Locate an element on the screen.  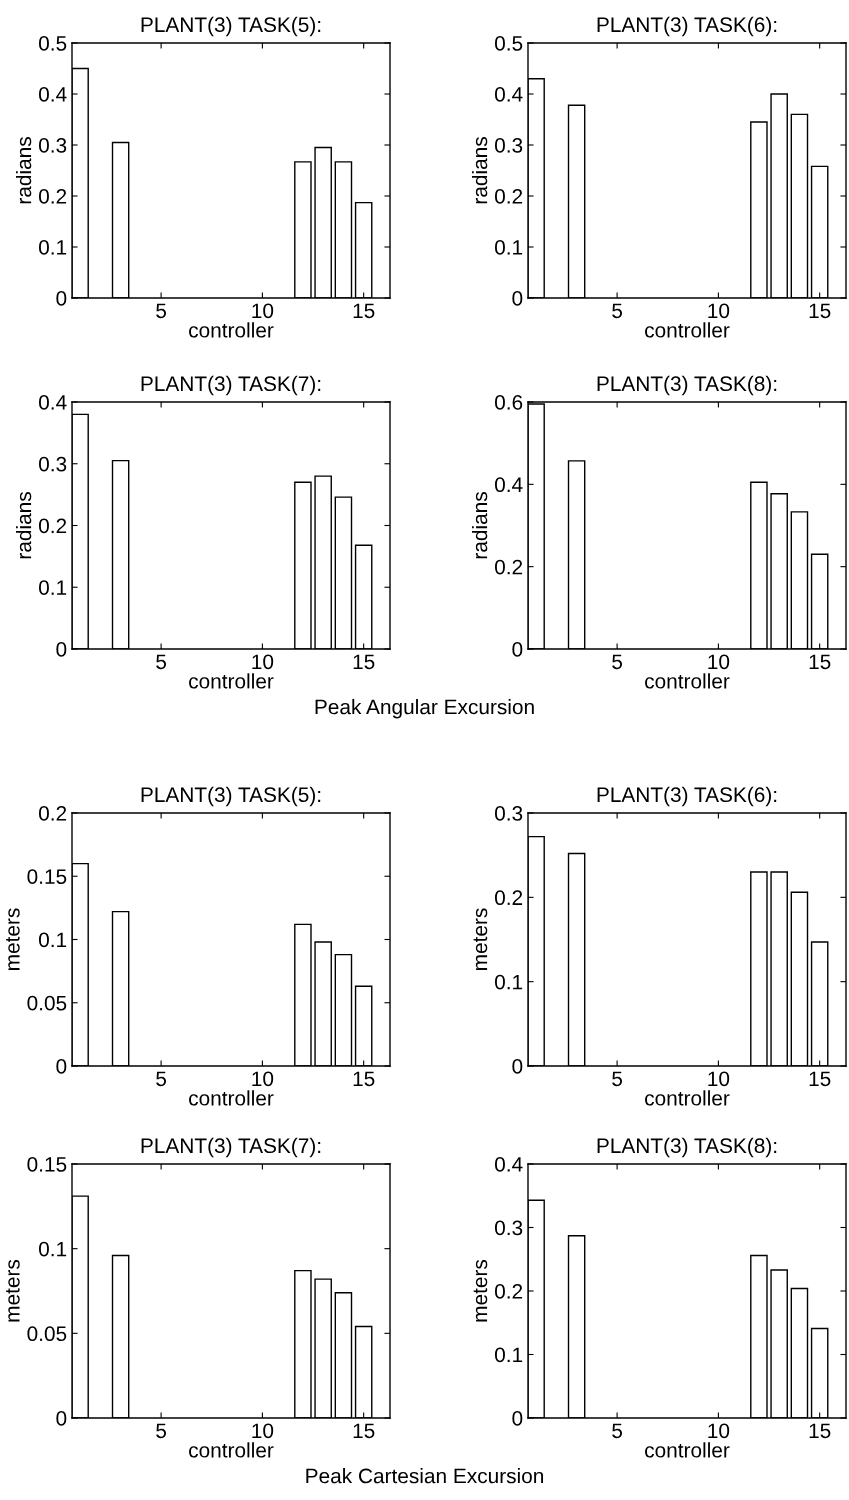
text: Peak Angular Excursion is located at coordinates (424, 709).